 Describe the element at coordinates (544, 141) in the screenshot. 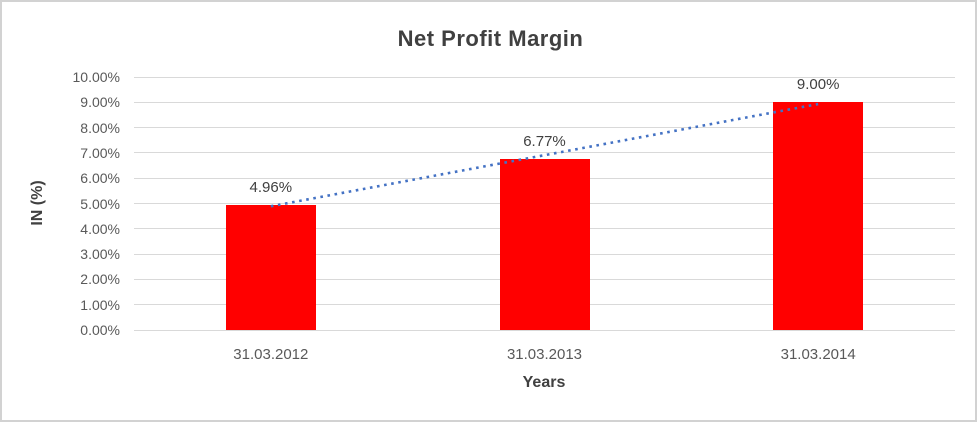

I see `bar-value-label: 6.77%` at that location.